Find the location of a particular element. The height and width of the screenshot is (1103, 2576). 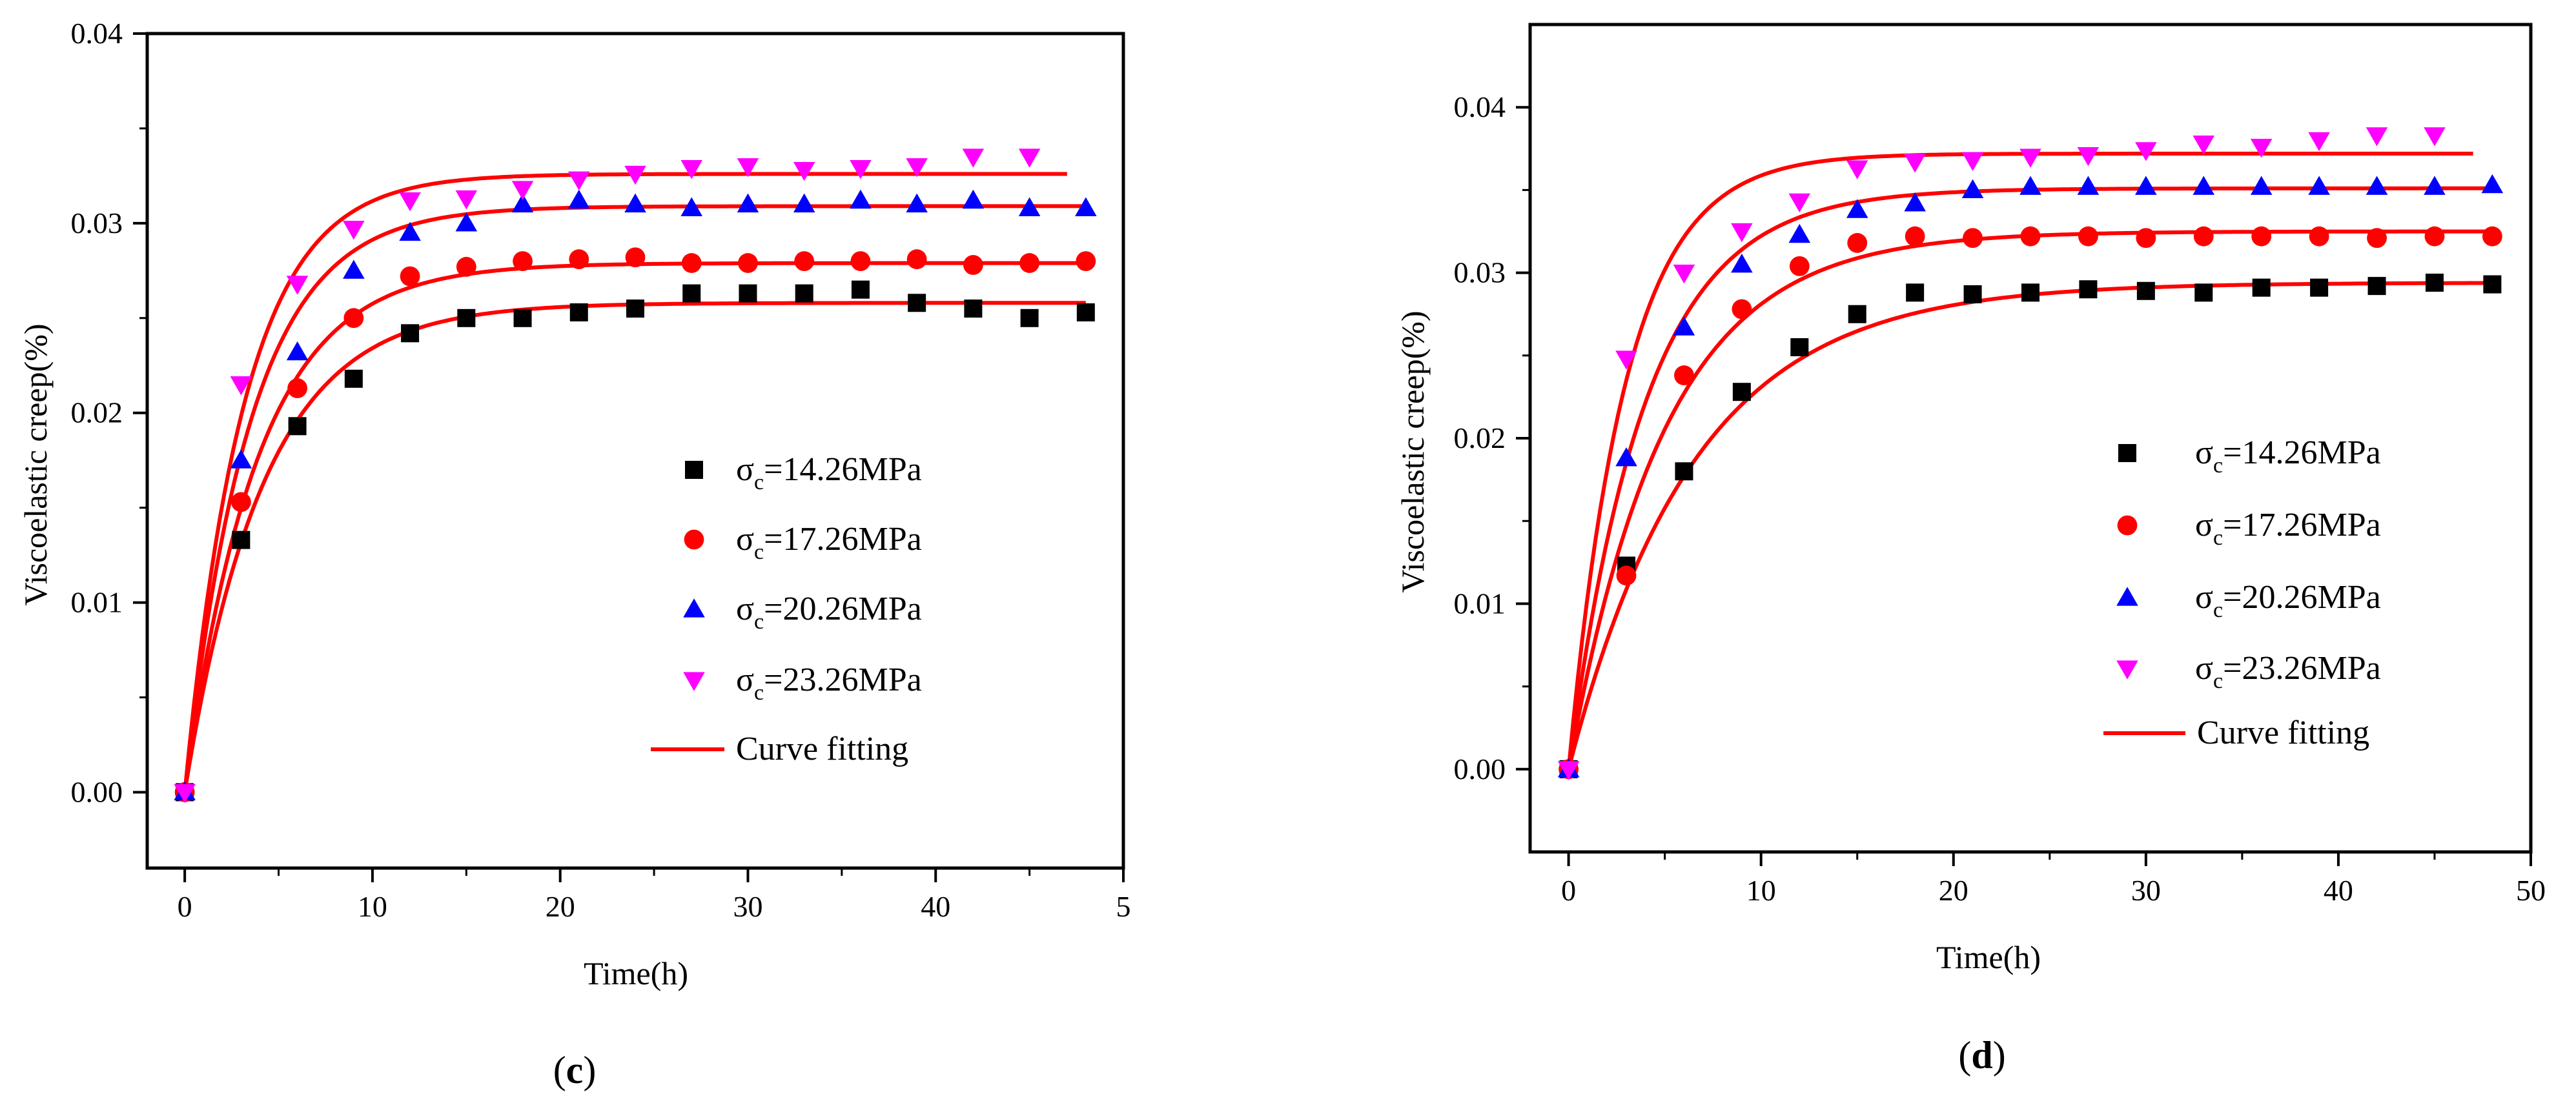

legend-label-2: σc=17.26MPa is located at coordinates (2288, 528).